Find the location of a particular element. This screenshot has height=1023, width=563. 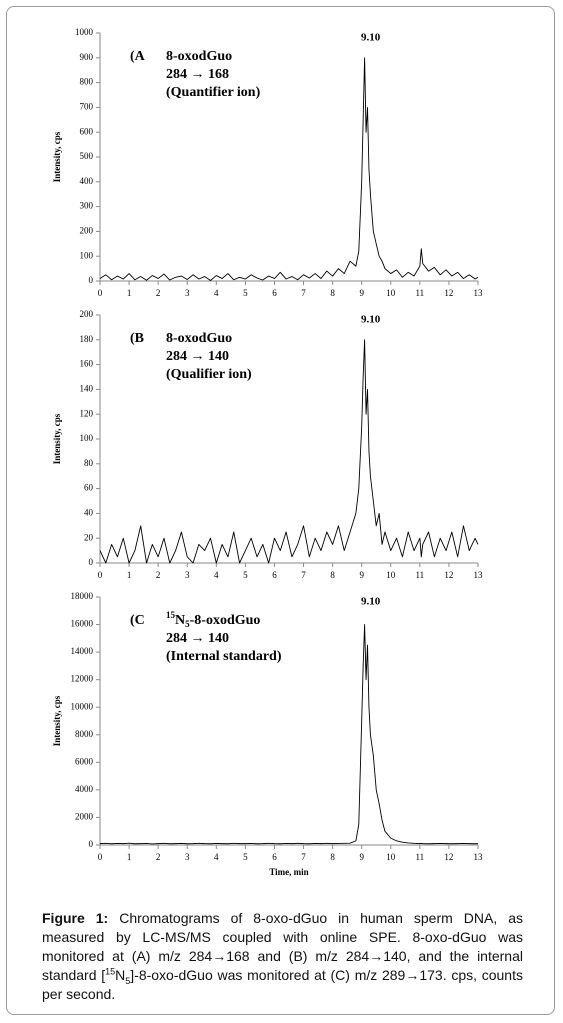

y-tick-label: 8000 is located at coordinates (84, 734).